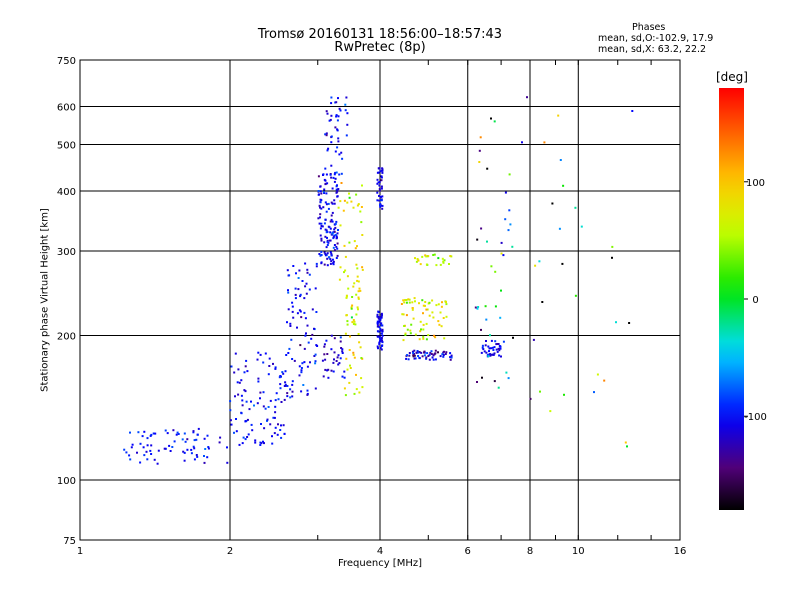 The image size is (800, 600). Describe the element at coordinates (755, 183) in the screenshot. I see `colorbar-tick-label: 100` at that location.